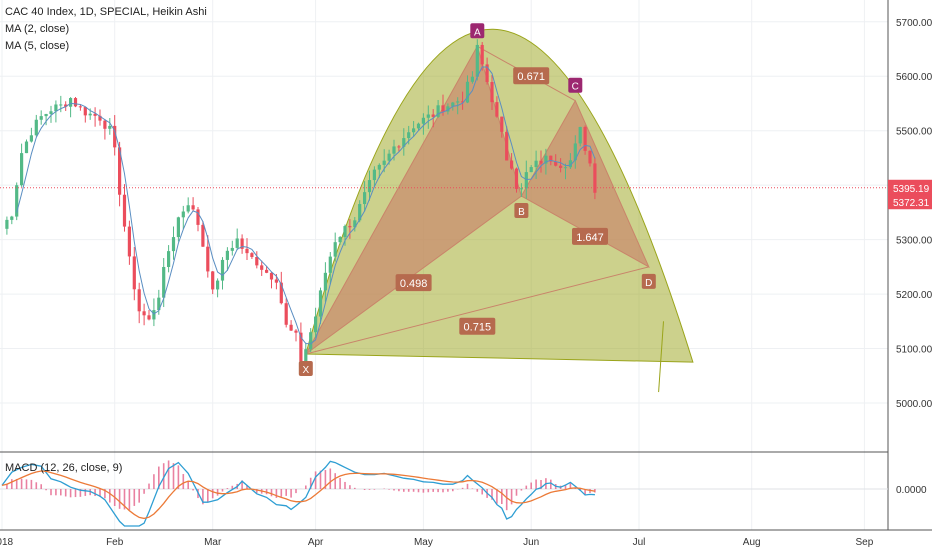 This screenshot has width=932, height=555. I want to click on last-price-badge, so click(910, 187).